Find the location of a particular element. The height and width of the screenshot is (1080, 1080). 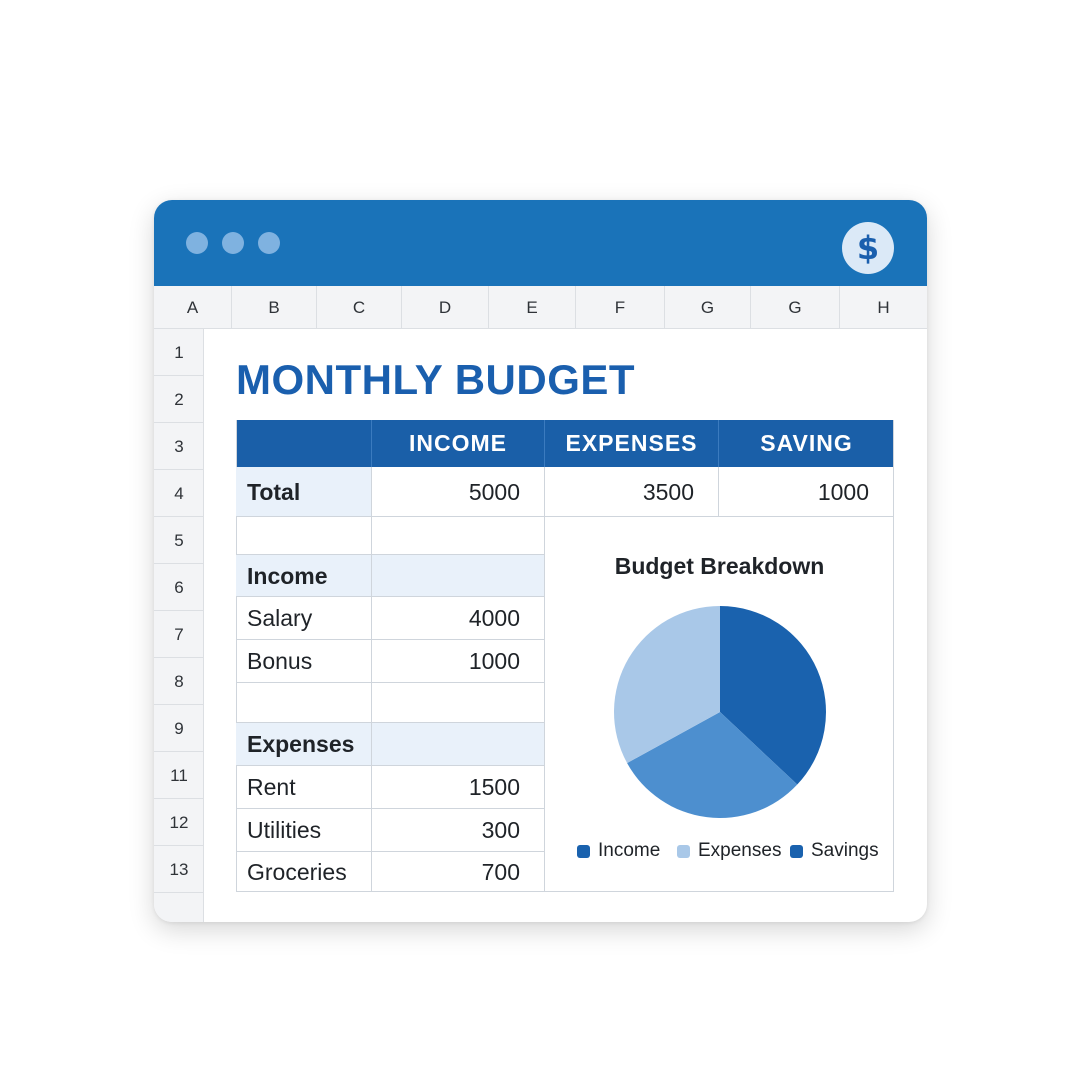

chart-title: Budget Breakdown is located at coordinates (719, 566).